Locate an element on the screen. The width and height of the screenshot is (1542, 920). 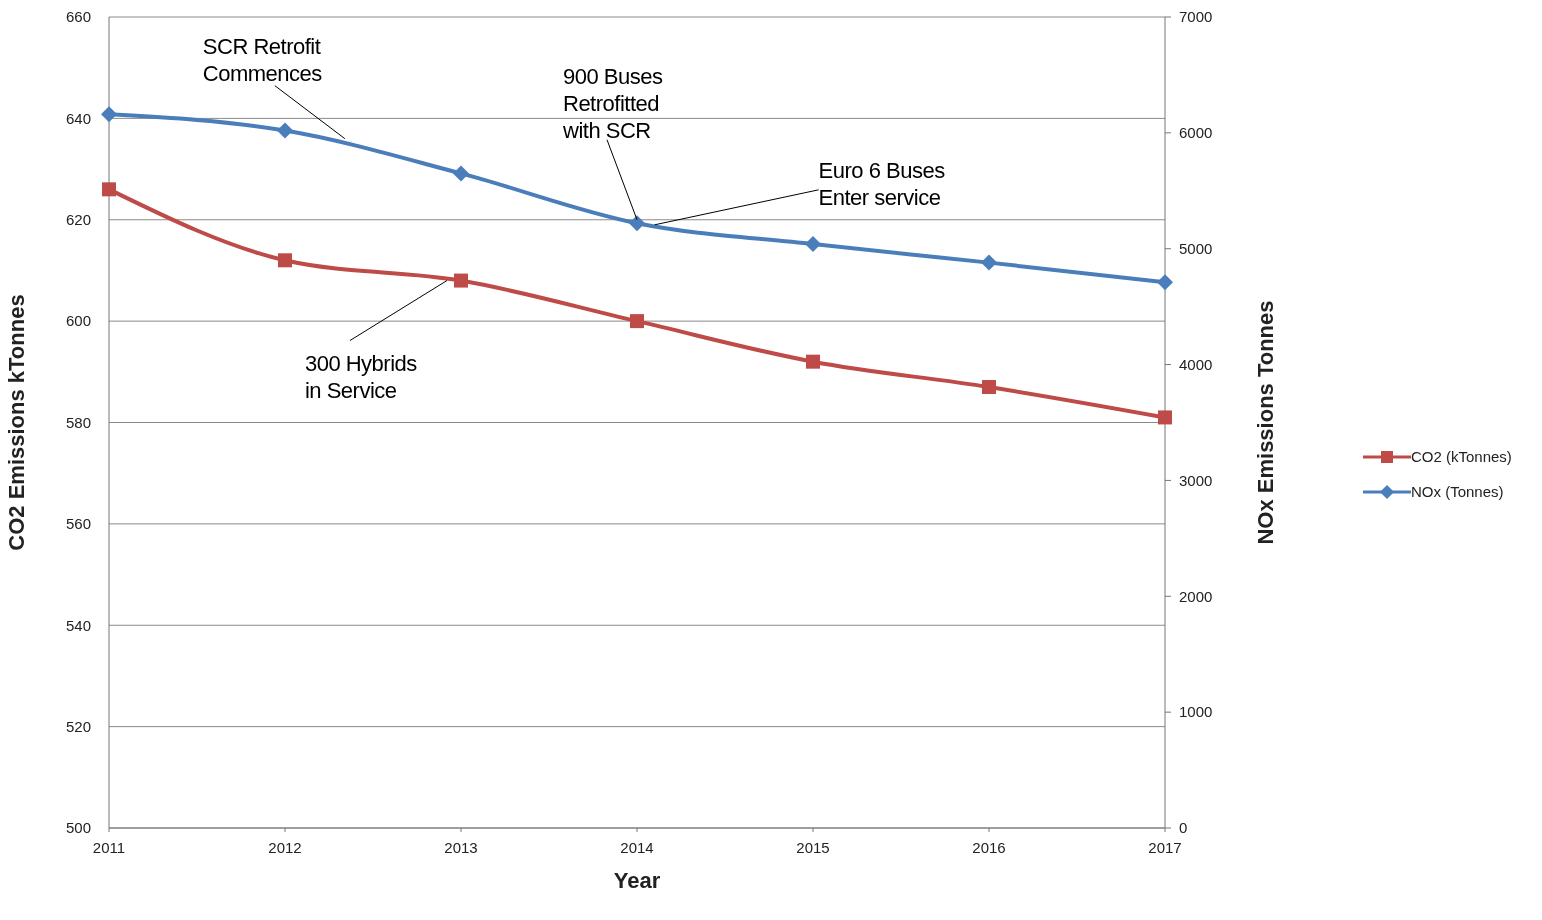
y-tick-label: 580 is located at coordinates (78, 422).